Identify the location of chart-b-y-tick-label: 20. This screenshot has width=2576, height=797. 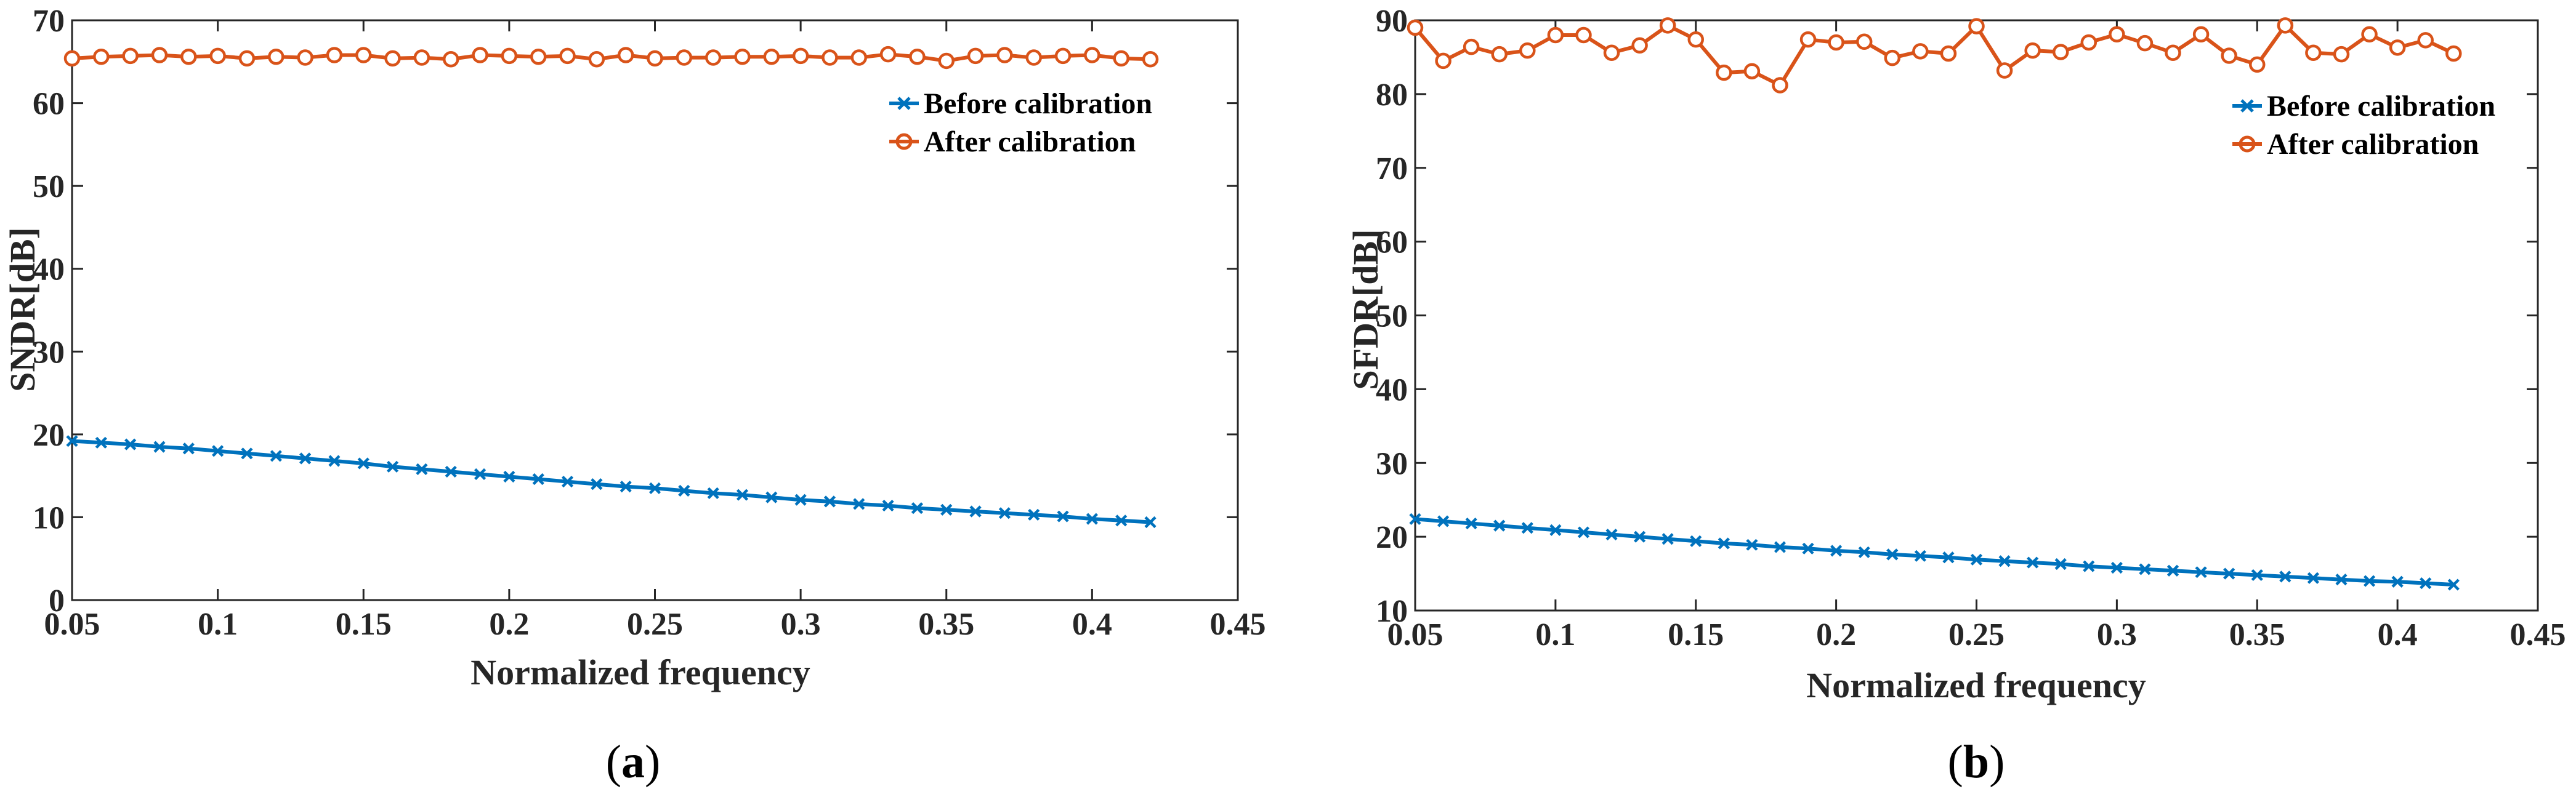
(1392, 537).